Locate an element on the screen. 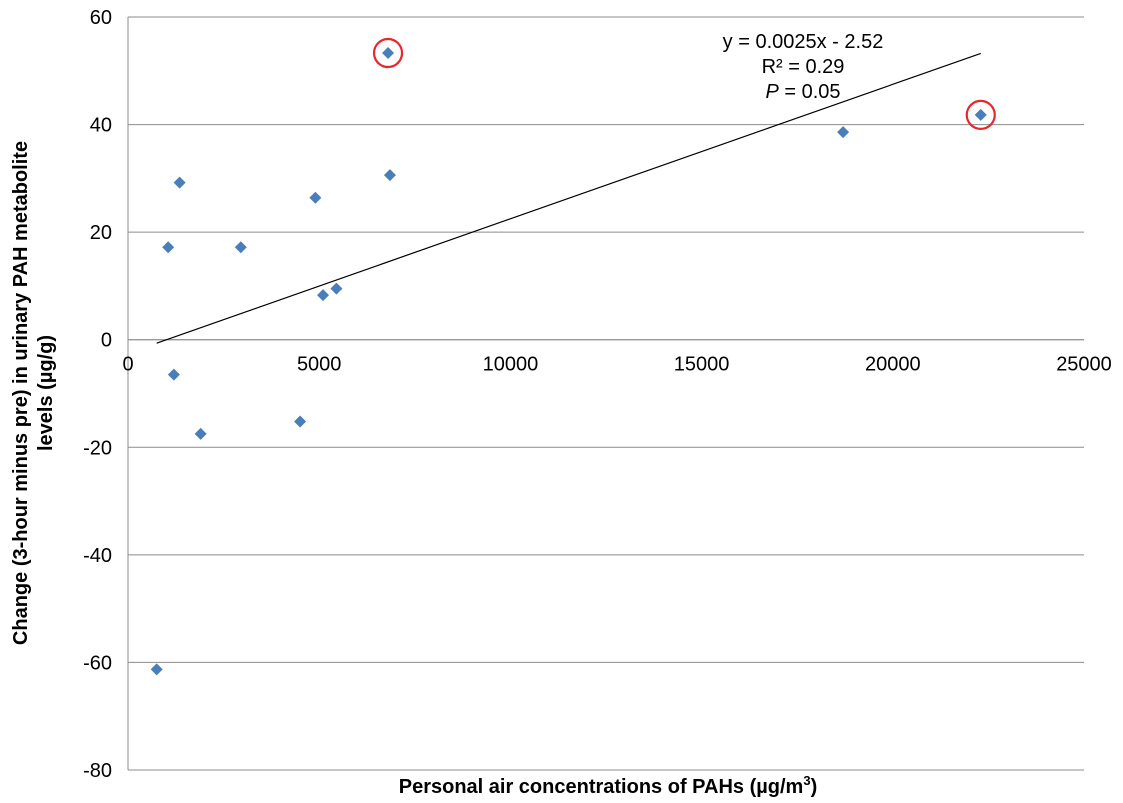 The width and height of the screenshot is (1123, 803). trend-r-squared: R² = 0.29 is located at coordinates (803, 67).